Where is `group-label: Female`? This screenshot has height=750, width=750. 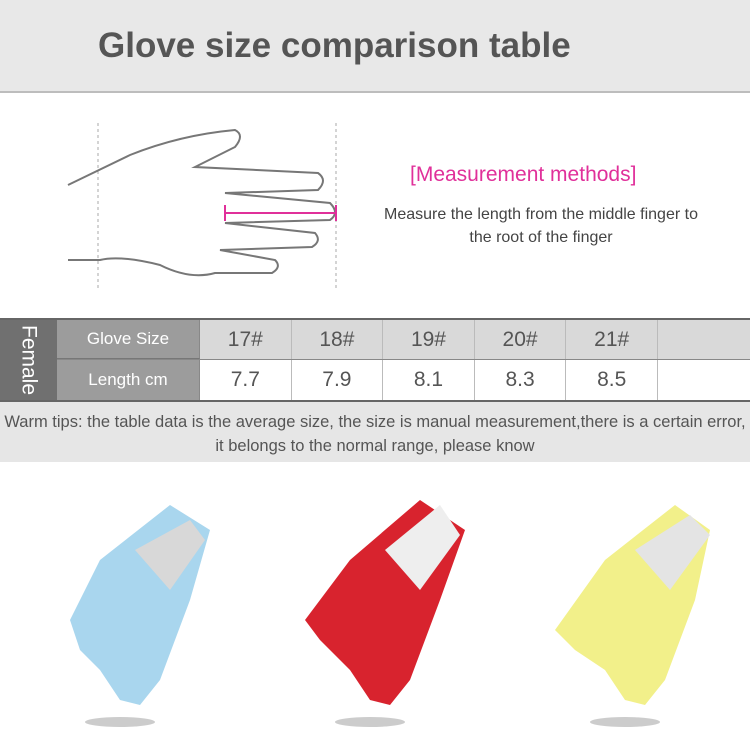
group-label: Female is located at coordinates (28, 360).